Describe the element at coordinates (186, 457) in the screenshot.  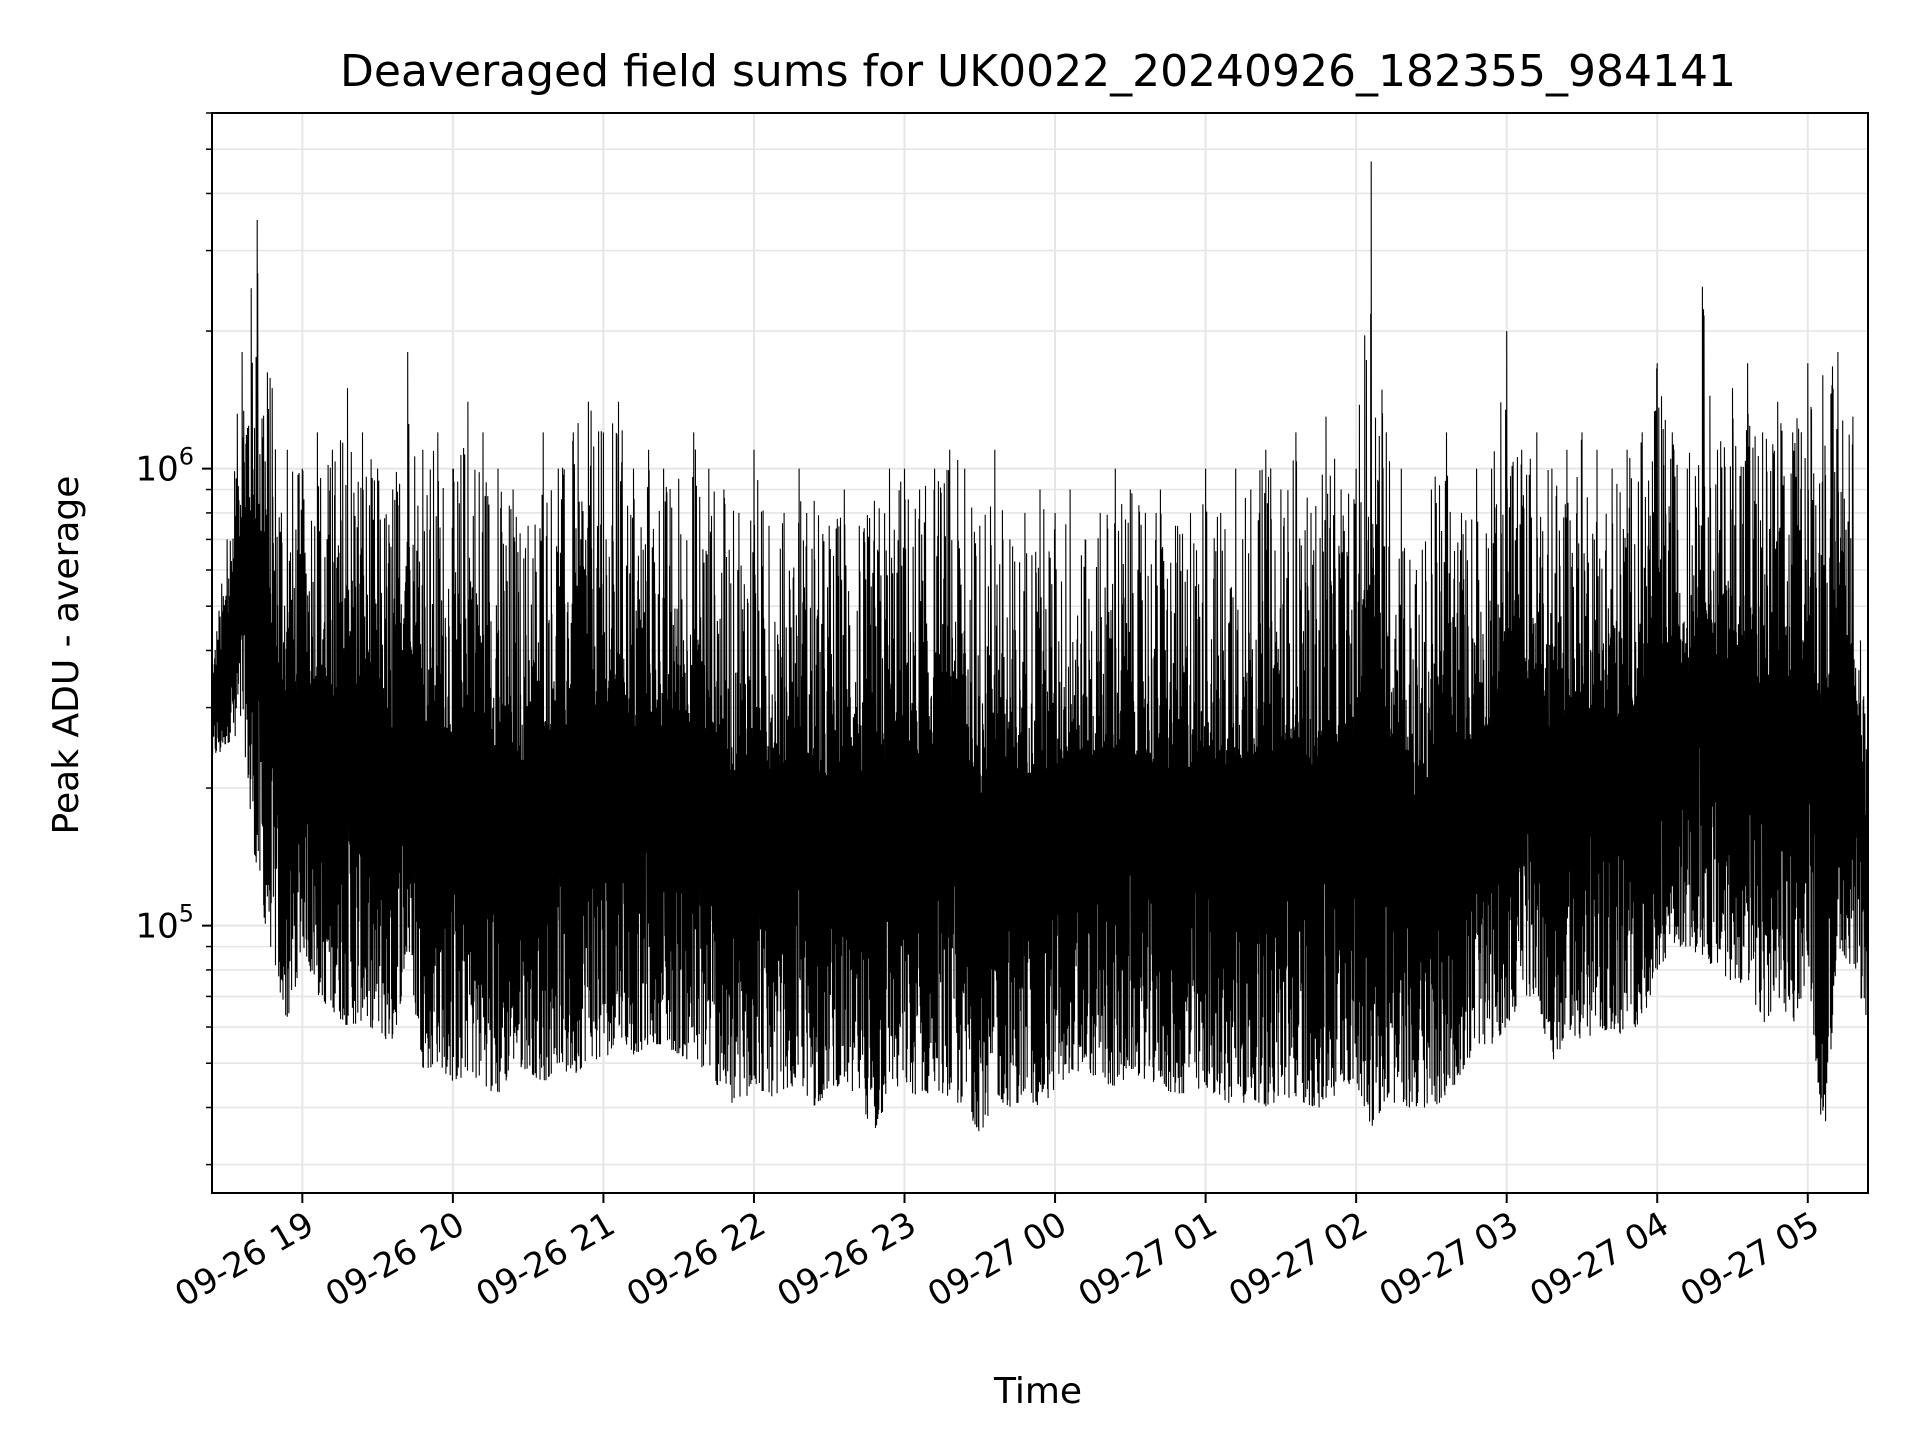
I see `y-tick-label-exponent: 6` at that location.